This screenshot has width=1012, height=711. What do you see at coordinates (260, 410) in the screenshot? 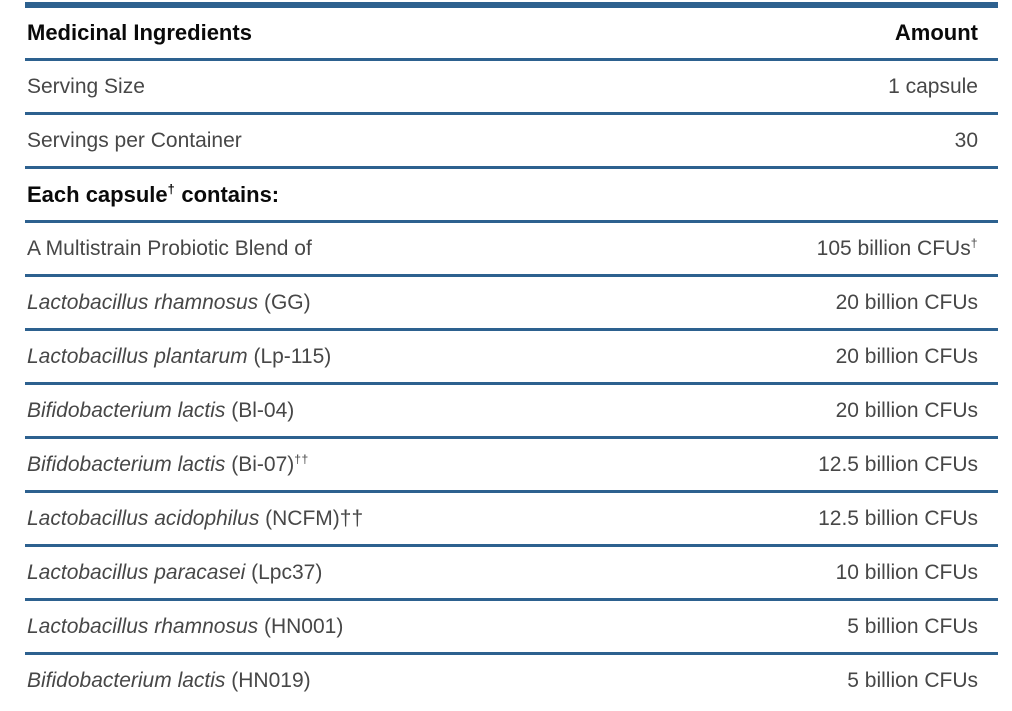
I see `strain-code: (Bl-04)` at bounding box center [260, 410].